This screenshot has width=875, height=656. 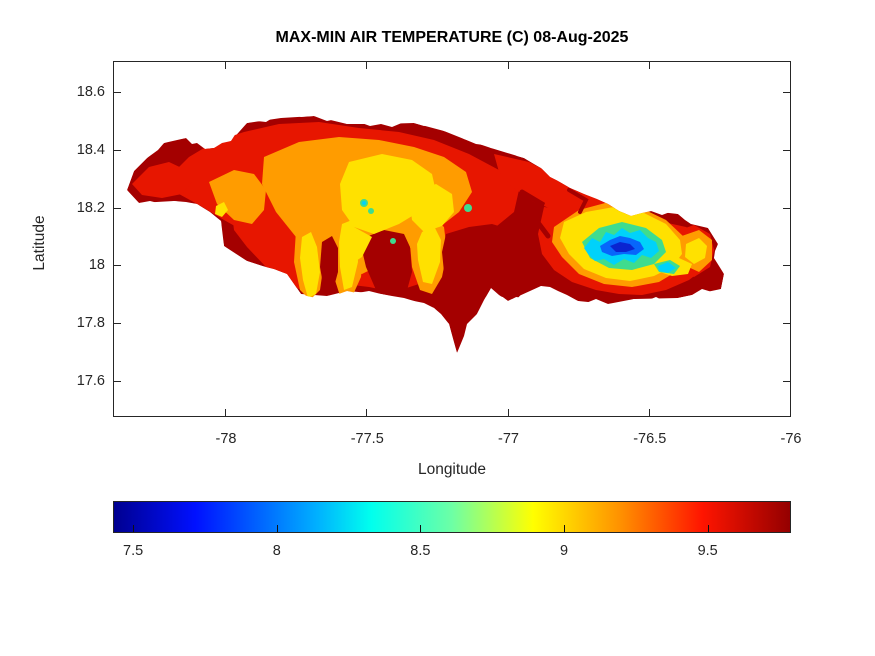 What do you see at coordinates (90, 207) in the screenshot?
I see `y-tick-label: 18.2` at bounding box center [90, 207].